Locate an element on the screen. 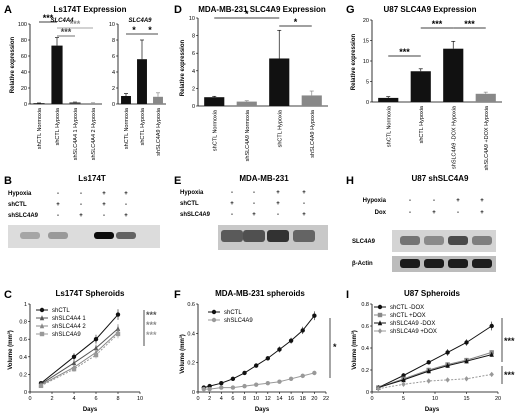  panel-c-legend-label: shSLC4A4 2 is located at coordinates (69, 327).